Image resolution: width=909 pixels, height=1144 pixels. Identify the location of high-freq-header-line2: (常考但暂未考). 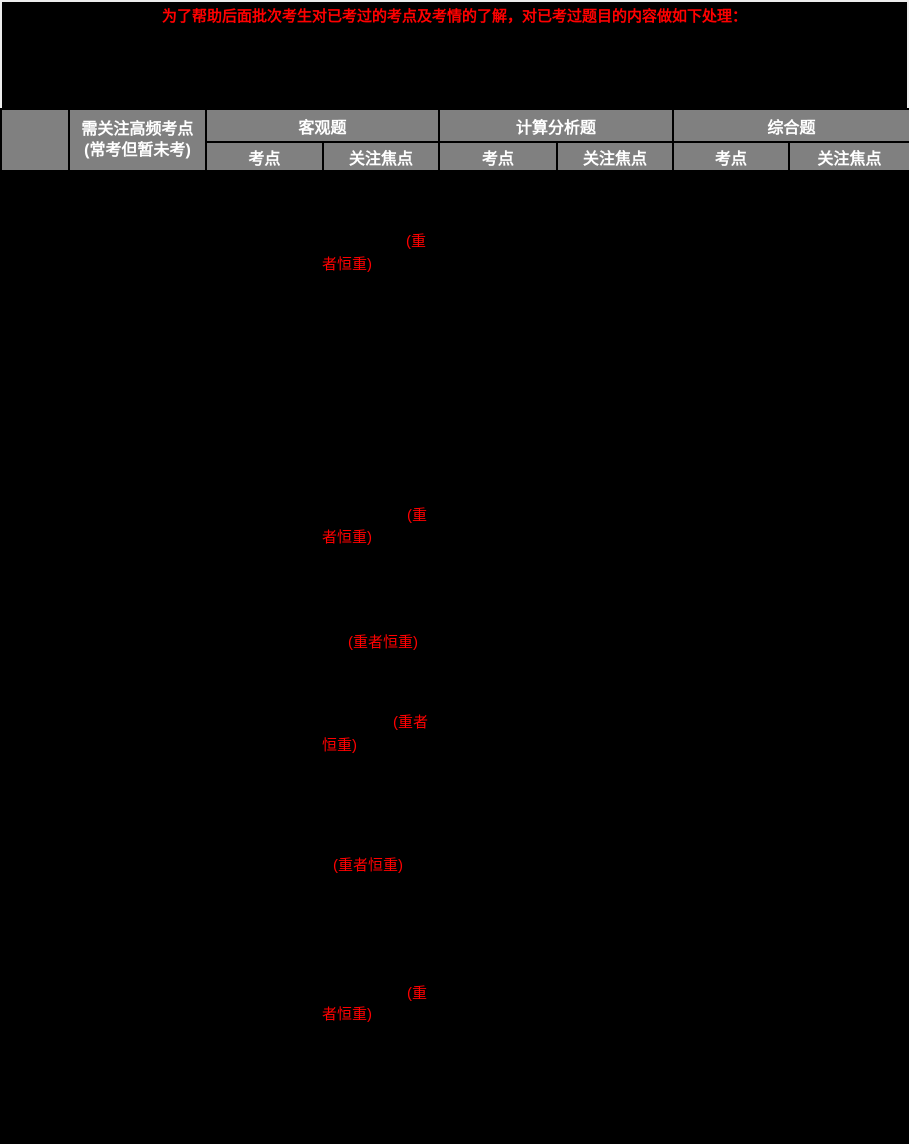
(137, 150).